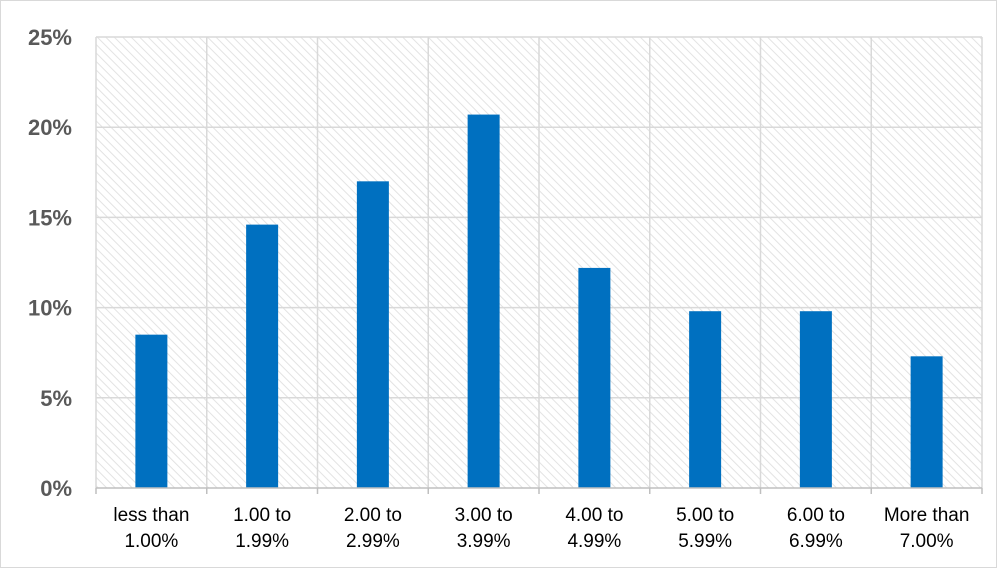 This screenshot has height=568, width=997. Describe the element at coordinates (594, 528) in the screenshot. I see `x-tick-label: 4.00 to 4.99%` at that location.